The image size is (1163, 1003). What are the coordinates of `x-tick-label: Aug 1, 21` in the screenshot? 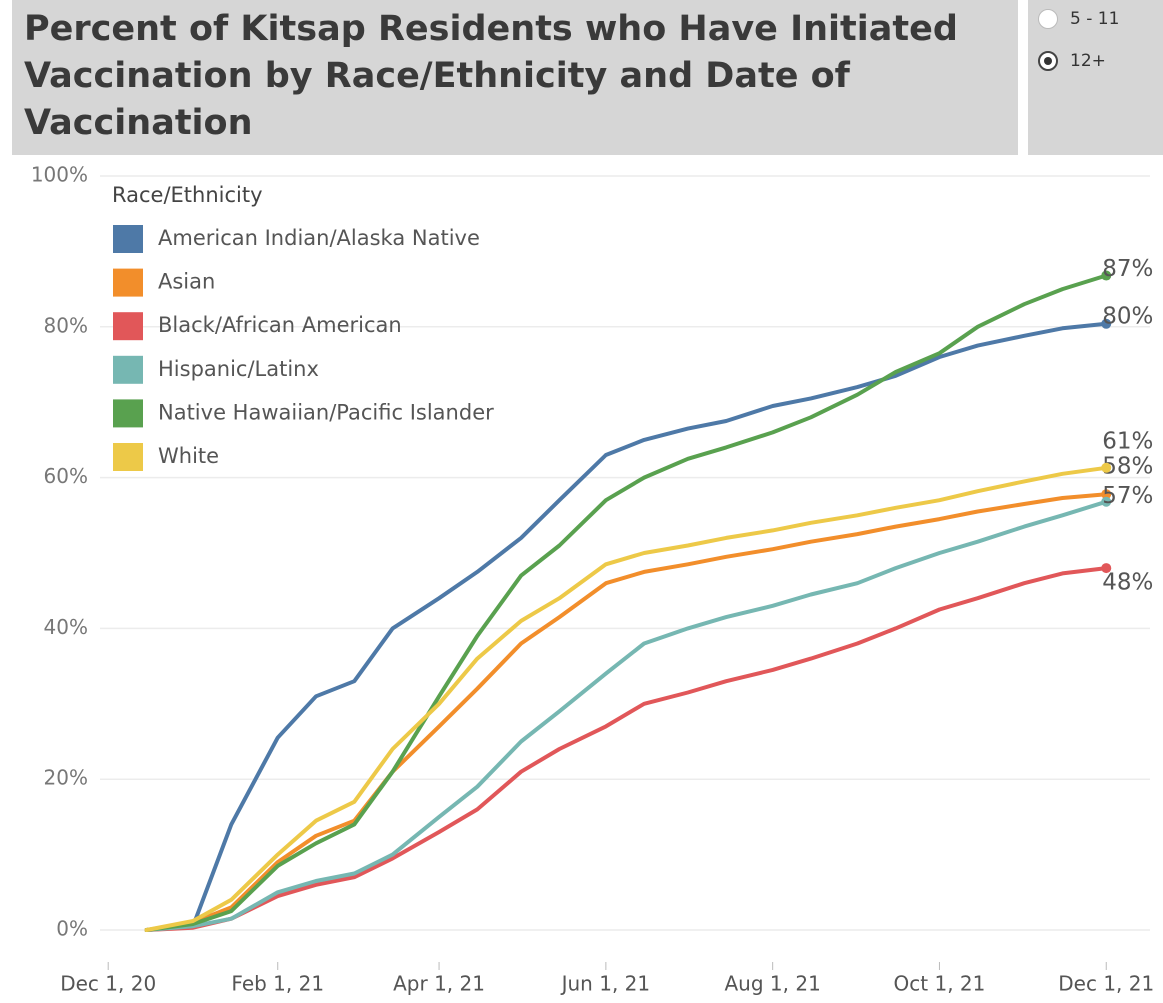 It's located at (773, 984).